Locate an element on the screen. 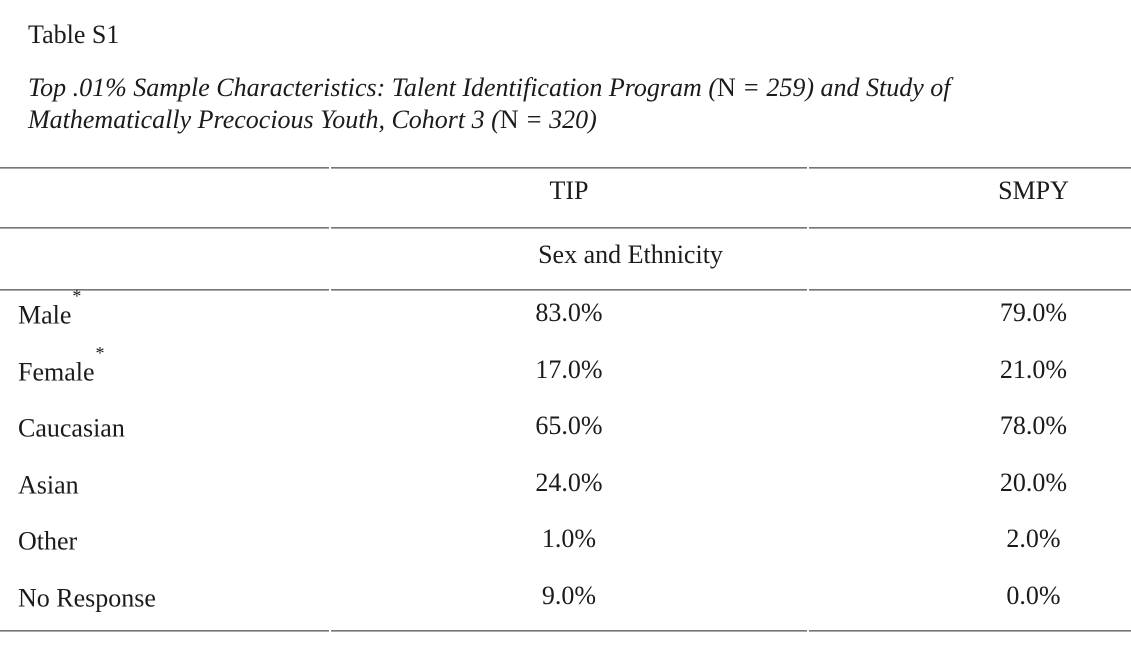 The height and width of the screenshot is (657, 1131). smpy-value: 20.0% is located at coordinates (1033, 482).